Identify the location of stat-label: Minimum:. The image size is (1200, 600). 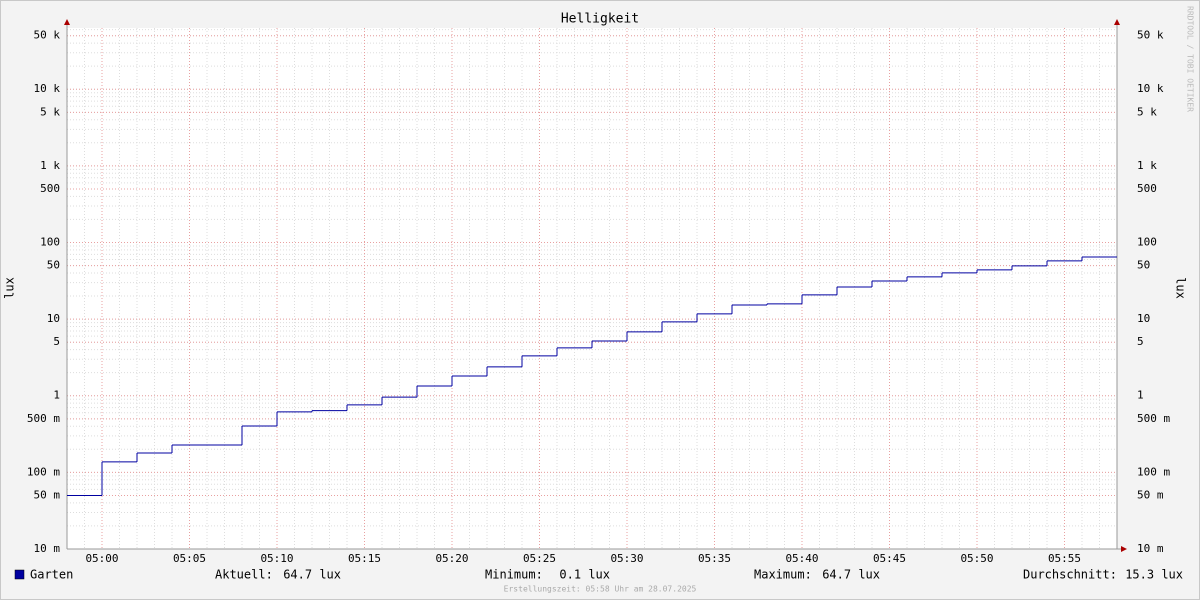
(514, 575).